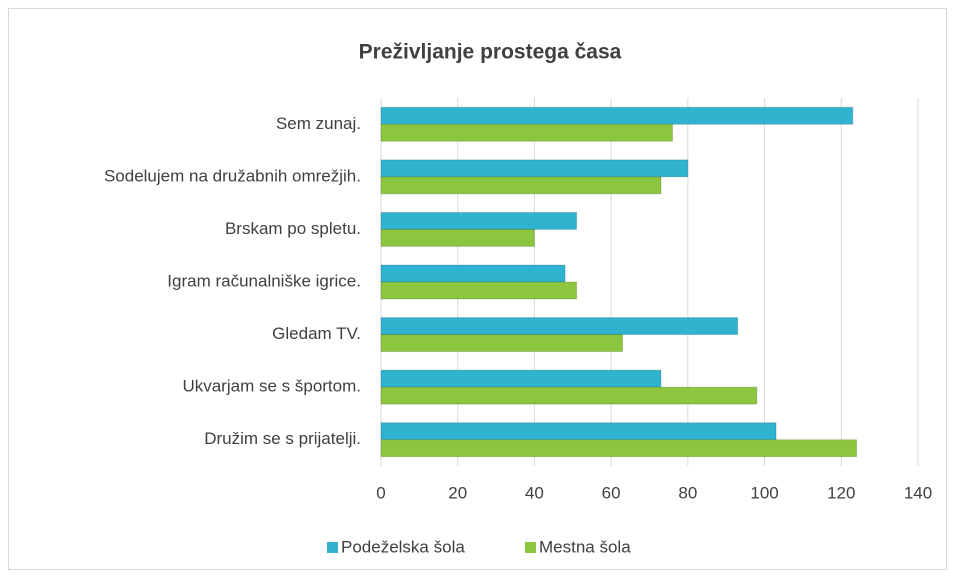 The width and height of the screenshot is (954, 578). Describe the element at coordinates (764, 492) in the screenshot. I see `x-tick-label: 100` at that location.